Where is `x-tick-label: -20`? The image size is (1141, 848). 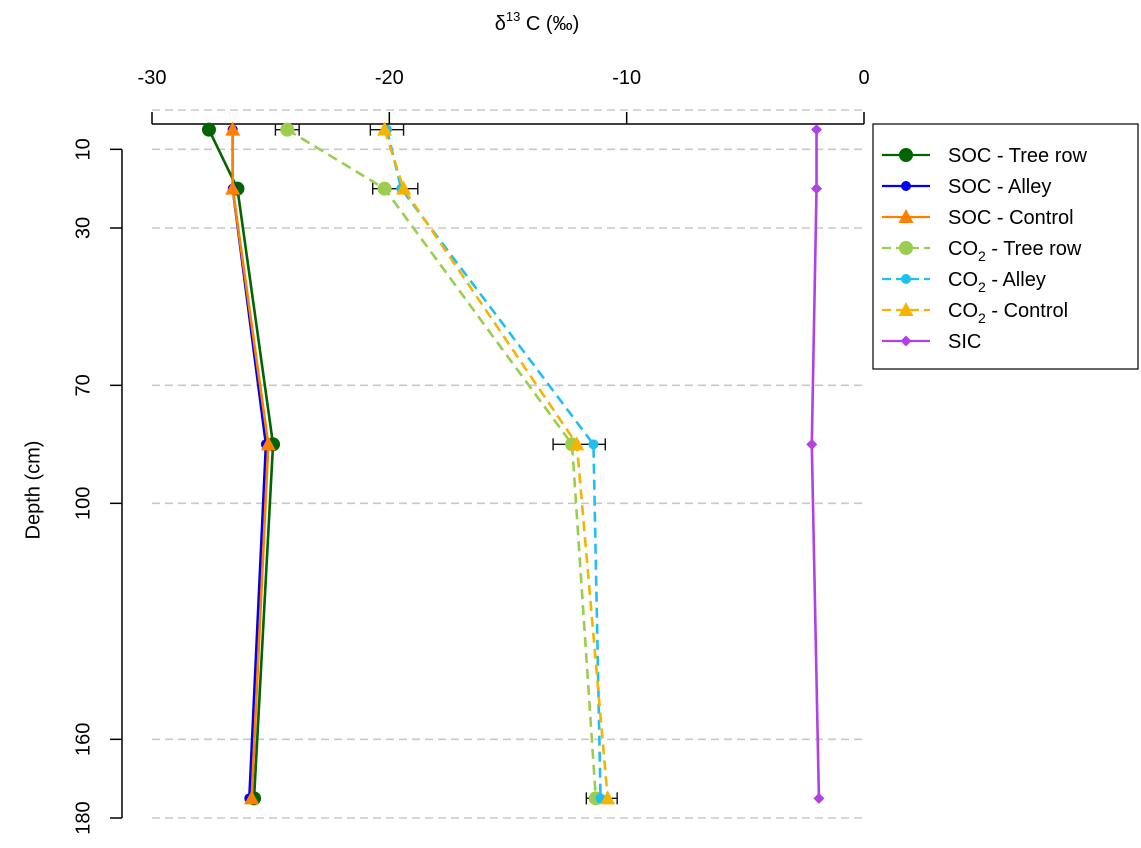 x-tick-label: -20 is located at coordinates (389, 78).